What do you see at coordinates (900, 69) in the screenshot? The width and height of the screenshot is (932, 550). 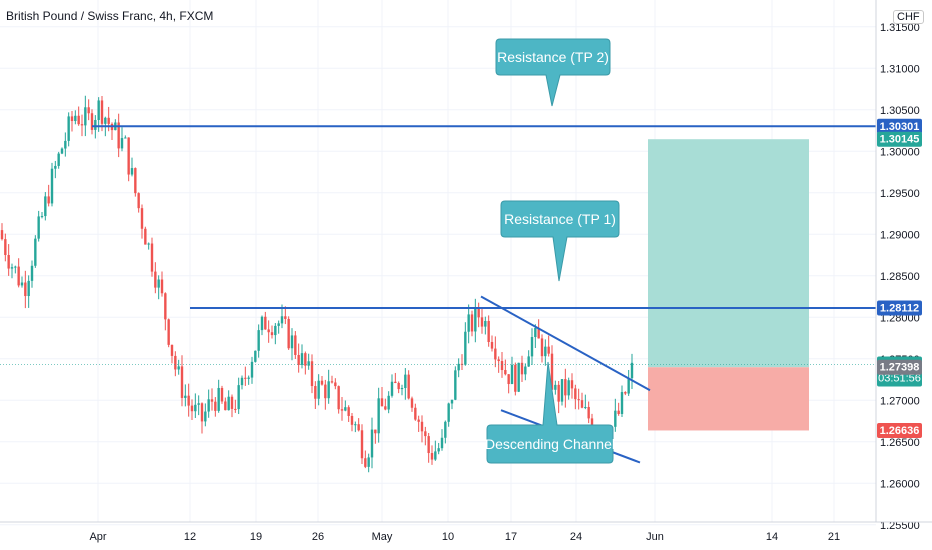 I see `y-tick-label: 1.31000` at bounding box center [900, 69].